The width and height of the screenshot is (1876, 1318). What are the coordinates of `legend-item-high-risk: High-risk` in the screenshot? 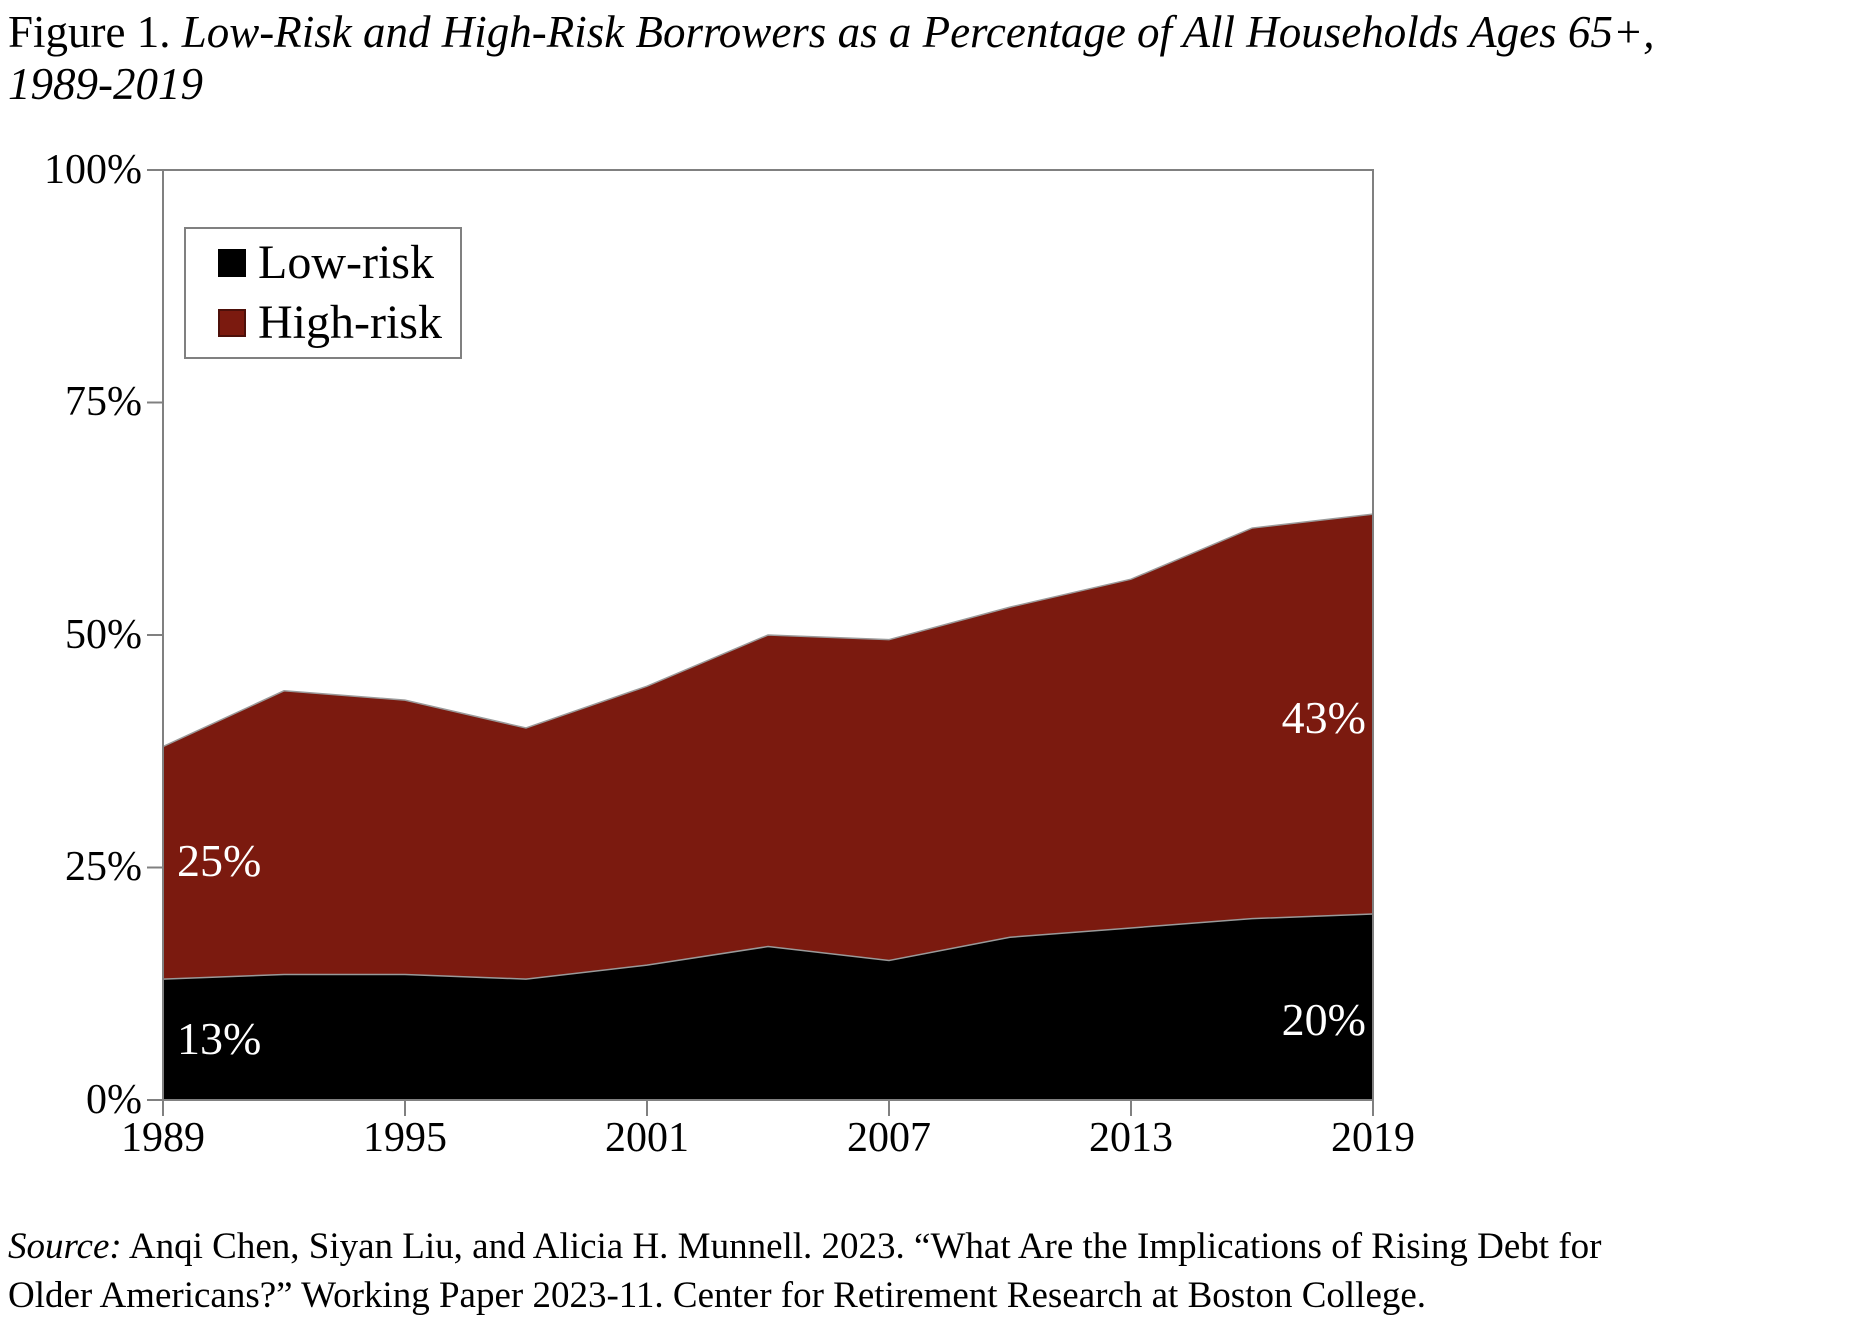 It's located at (339, 323).